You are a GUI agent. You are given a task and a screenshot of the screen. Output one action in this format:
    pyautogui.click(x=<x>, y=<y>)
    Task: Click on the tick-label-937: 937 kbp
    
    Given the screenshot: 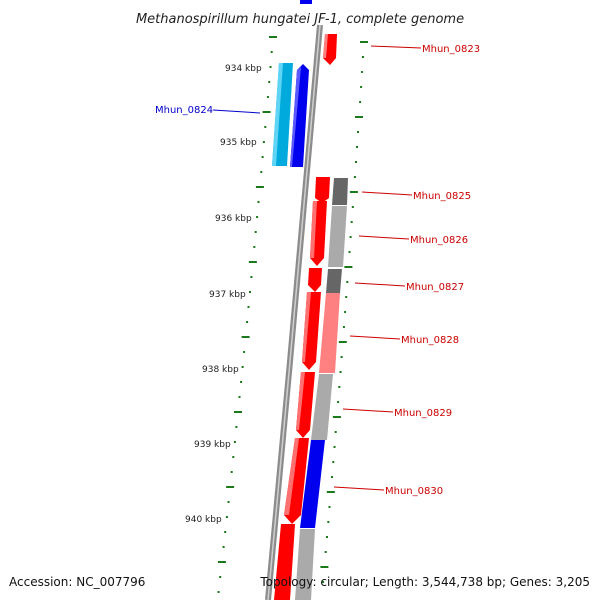 What is the action you would take?
    pyautogui.click(x=227, y=295)
    